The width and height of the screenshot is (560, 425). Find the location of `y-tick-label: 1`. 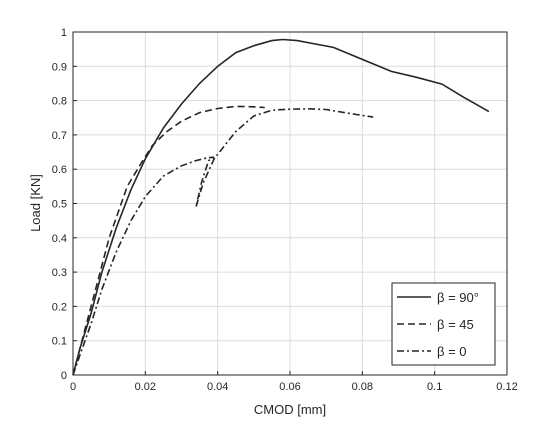

y-tick-label: 1 is located at coordinates (64, 33).